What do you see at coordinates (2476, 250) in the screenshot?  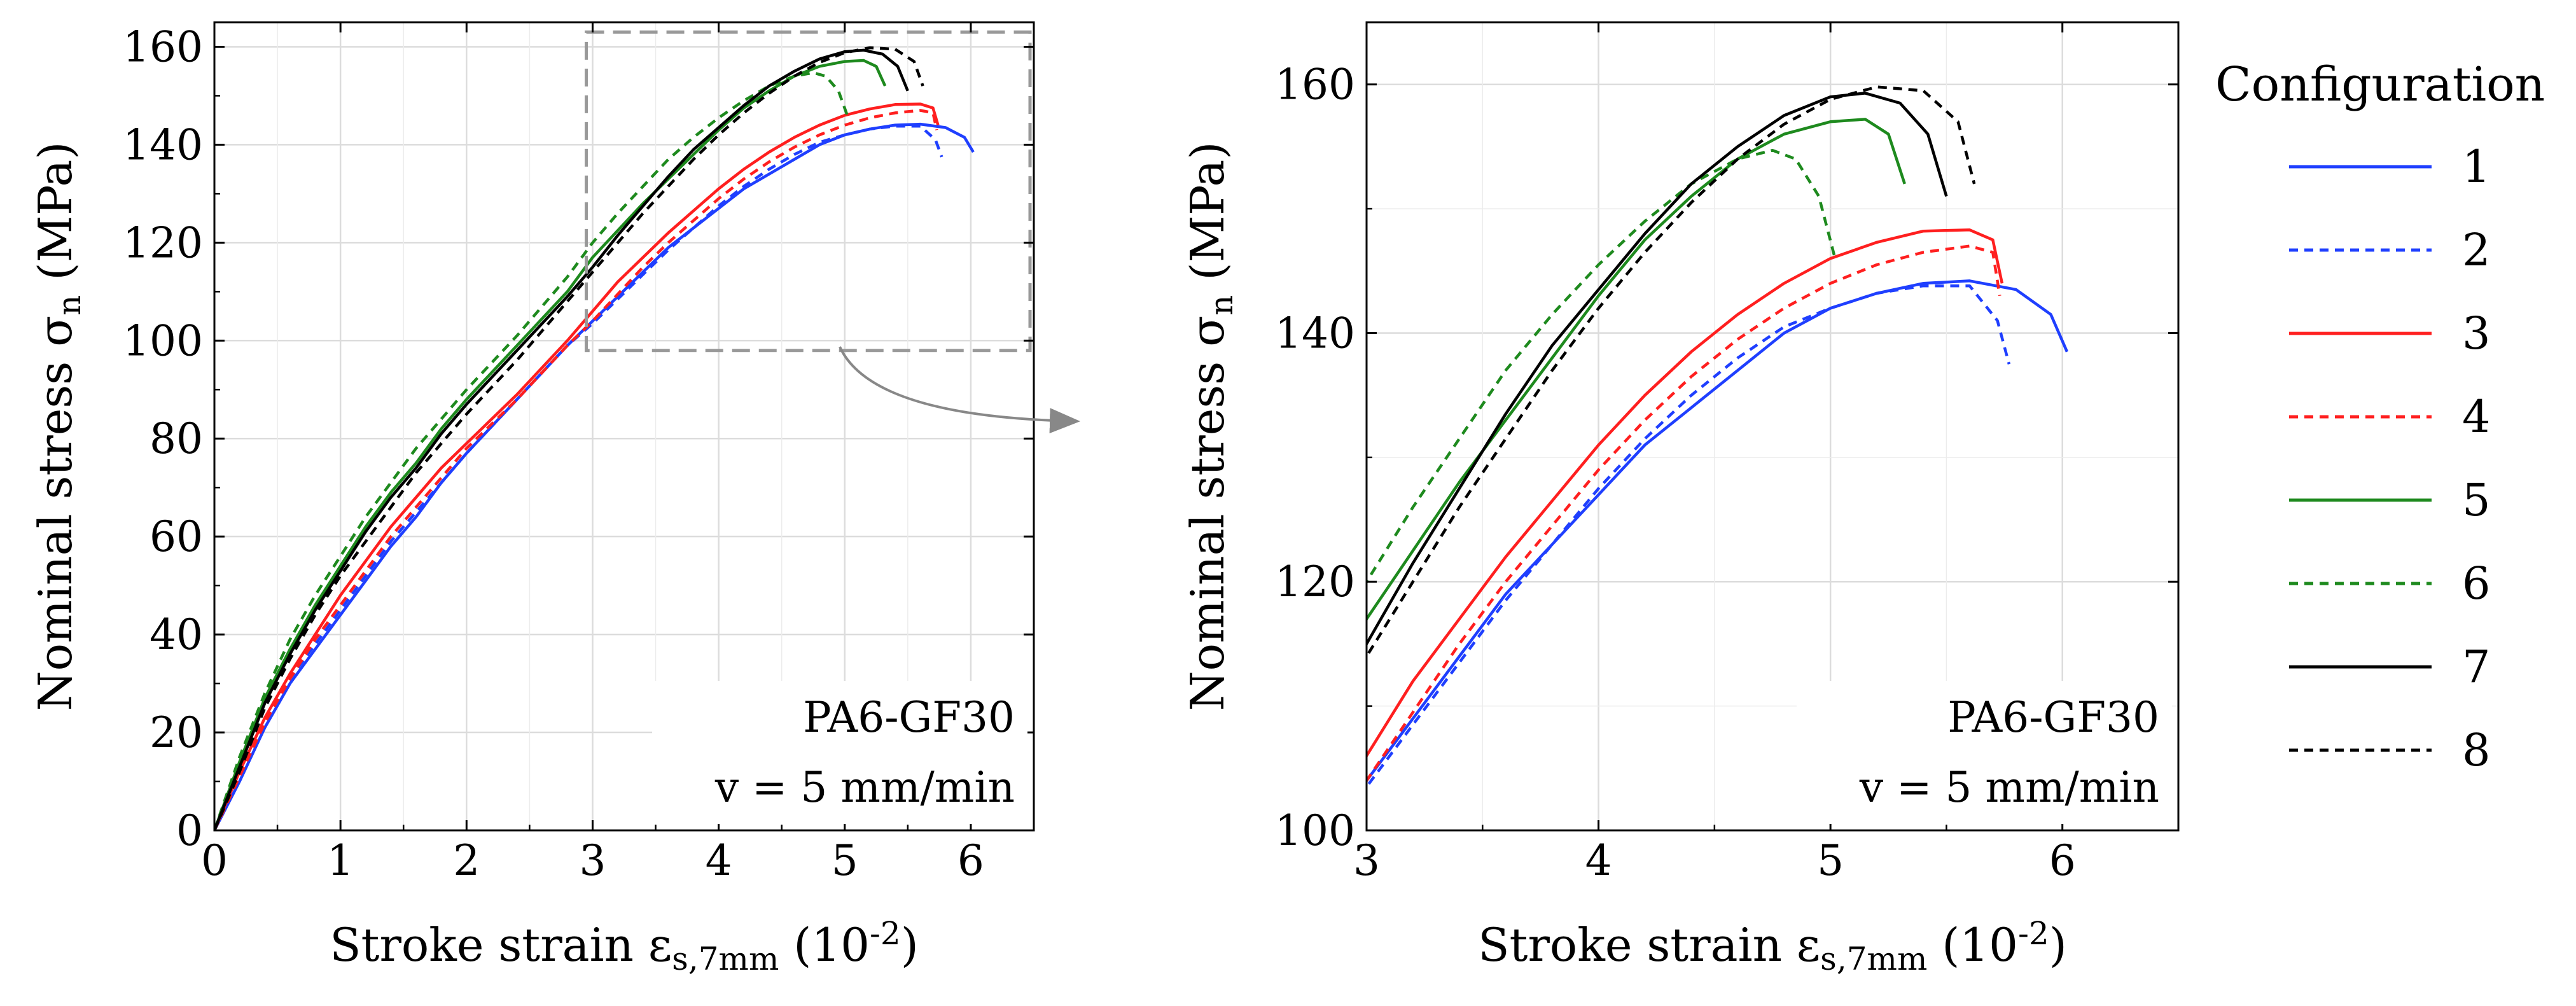 I see `legend-label-2: 2` at bounding box center [2476, 250].